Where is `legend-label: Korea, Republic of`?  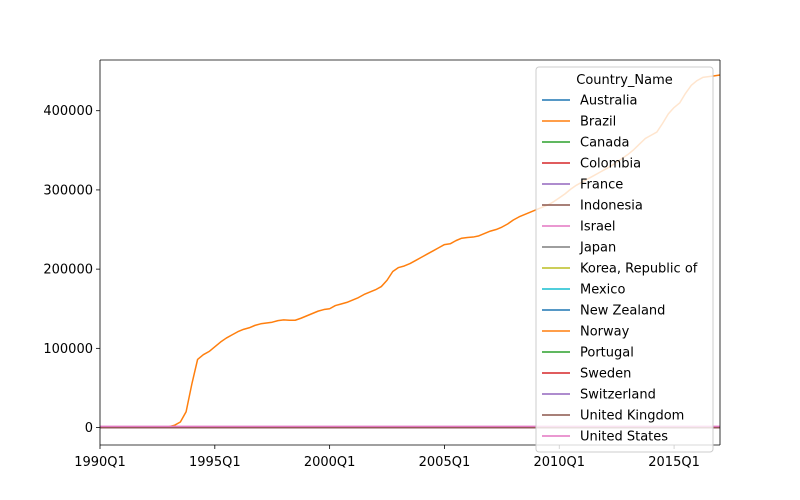
legend-label: Korea, Republic of is located at coordinates (639, 269).